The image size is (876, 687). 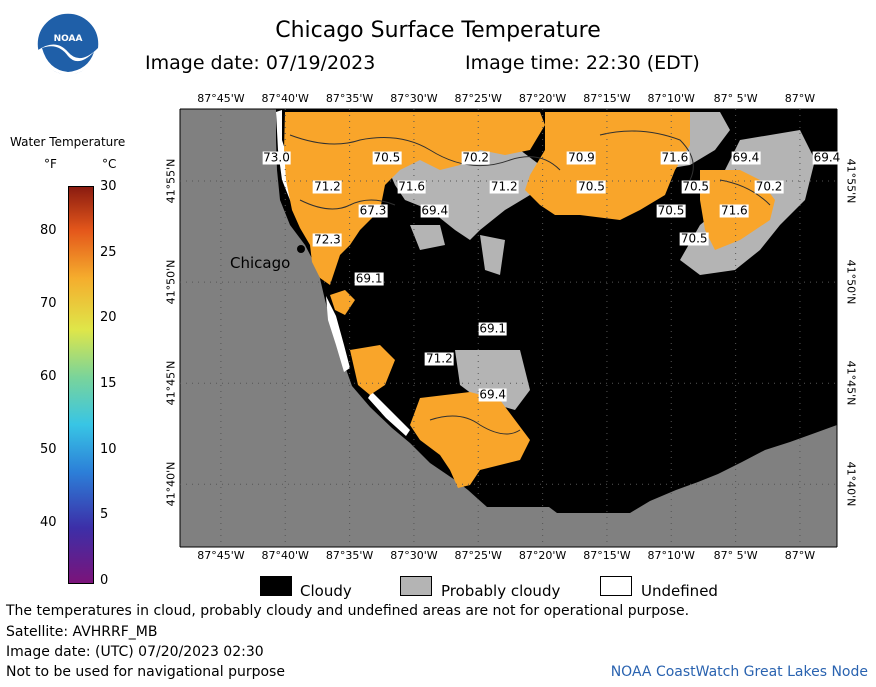 What do you see at coordinates (851, 383) in the screenshot?
I see `lat-label-right: 41°45'N` at bounding box center [851, 383].